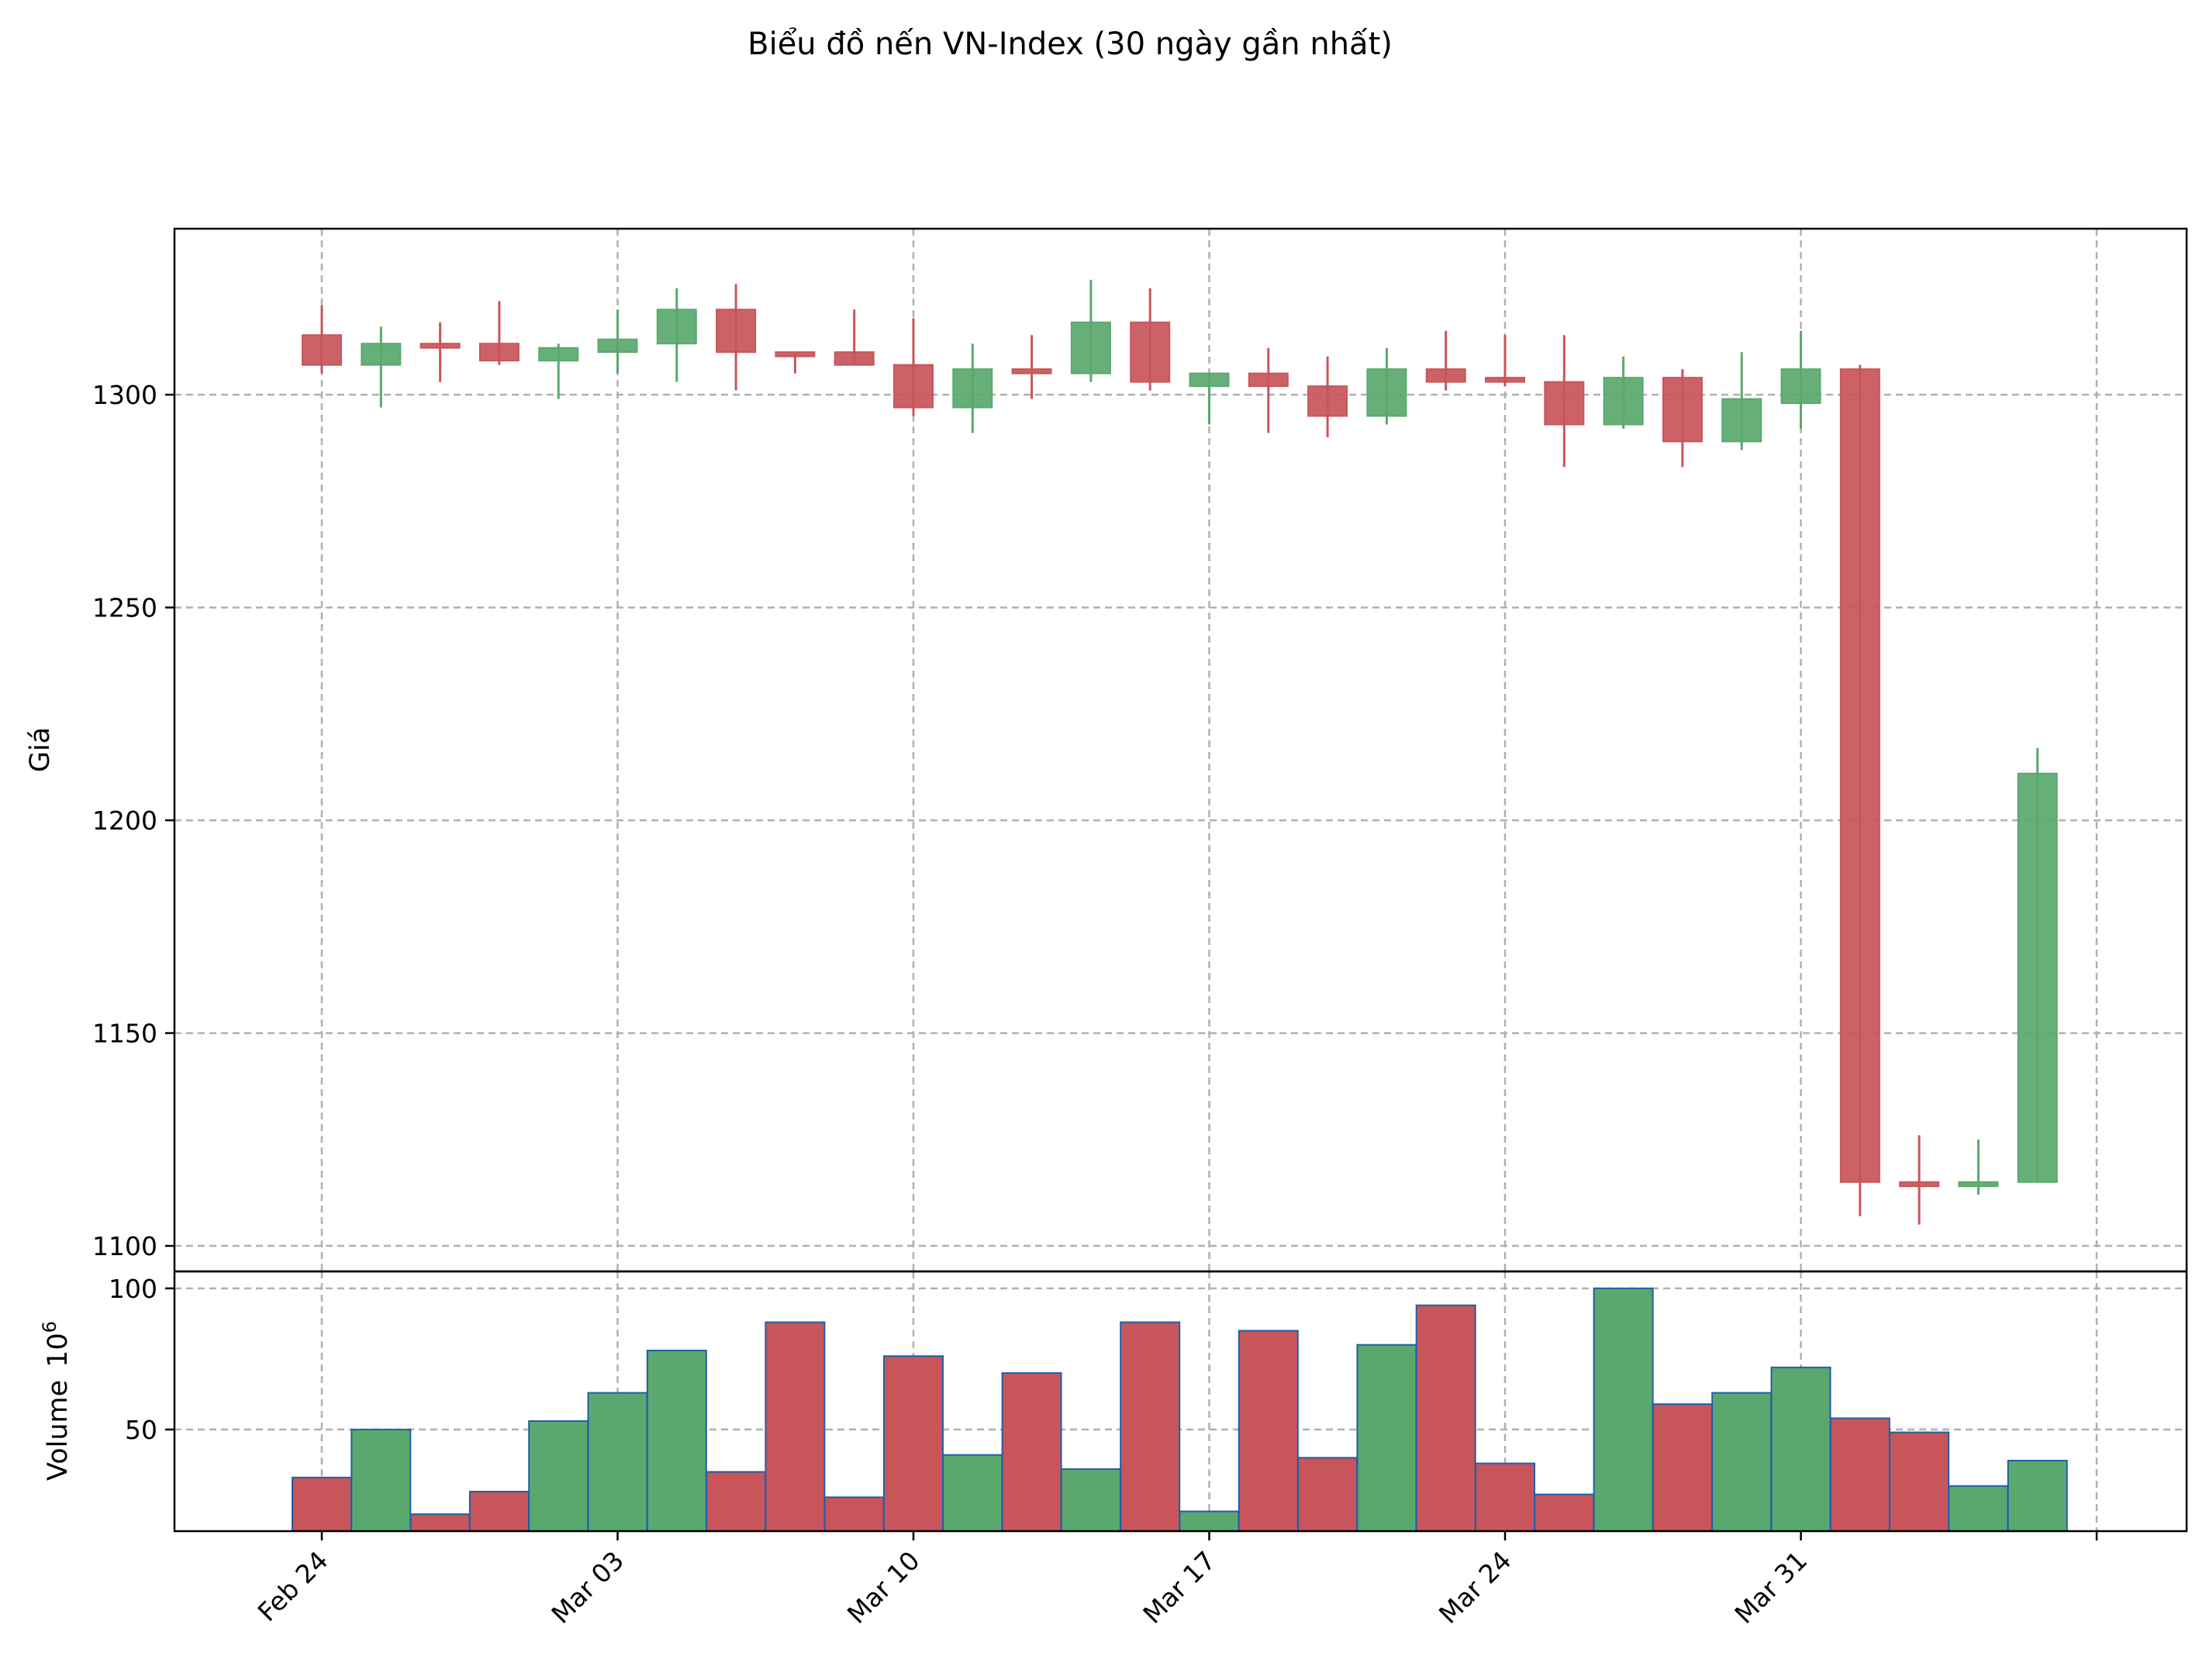 The height and width of the screenshot is (1680, 2206). I want to click on price-tick-label: 1150, so click(124, 1034).